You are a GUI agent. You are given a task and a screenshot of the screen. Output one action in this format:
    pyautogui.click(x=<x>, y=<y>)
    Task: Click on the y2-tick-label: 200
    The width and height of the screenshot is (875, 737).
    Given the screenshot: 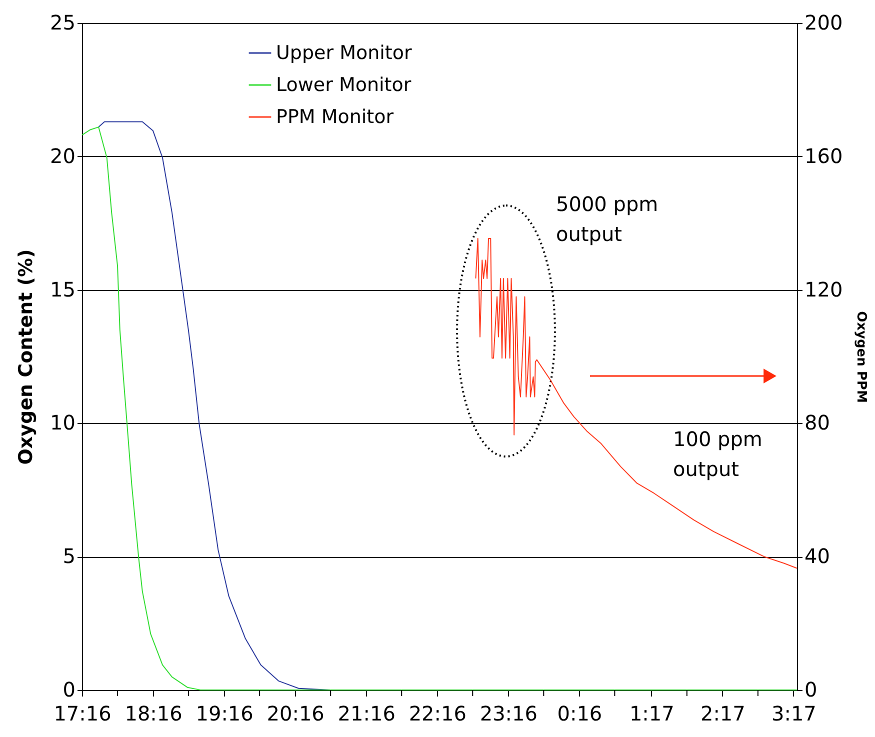 What is the action you would take?
    pyautogui.click(x=823, y=22)
    